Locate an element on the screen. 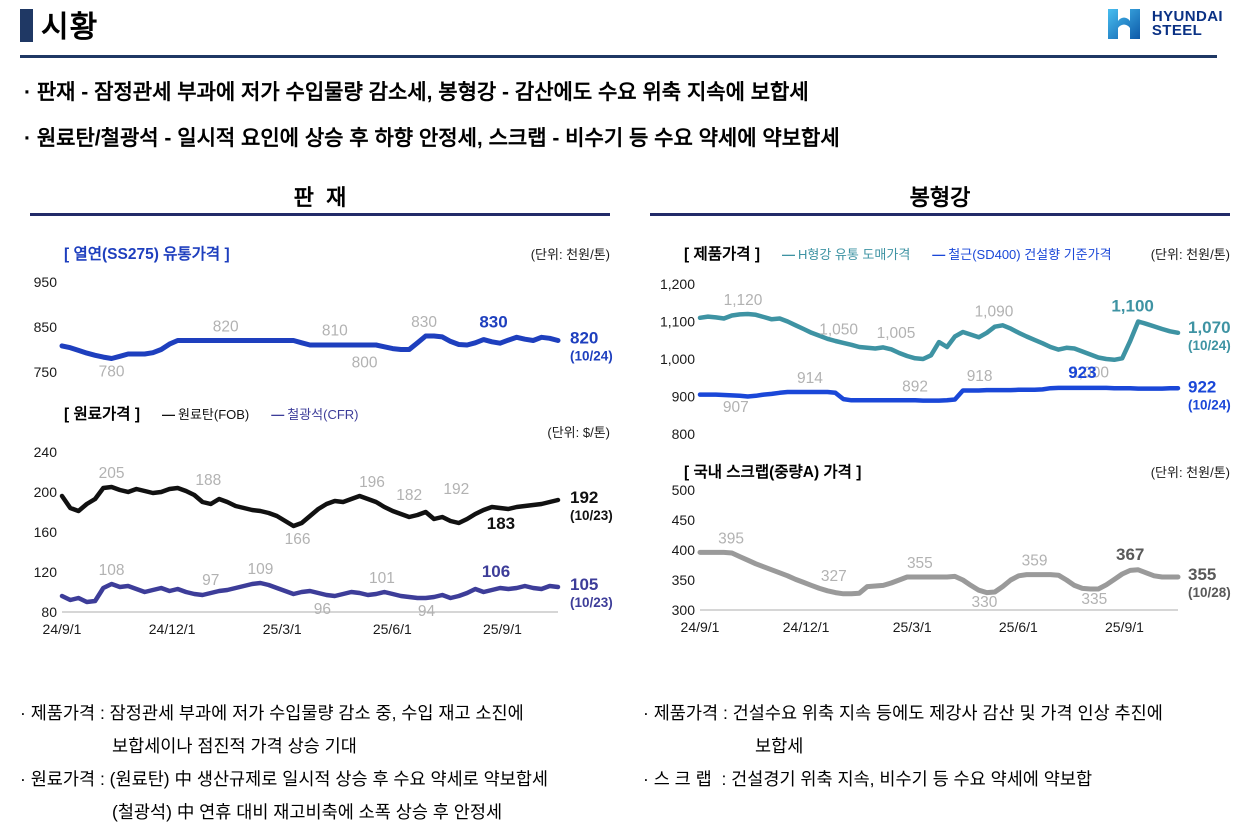 This screenshot has height=837, width=1237. svg-text: (10/23) is located at coordinates (591, 515).